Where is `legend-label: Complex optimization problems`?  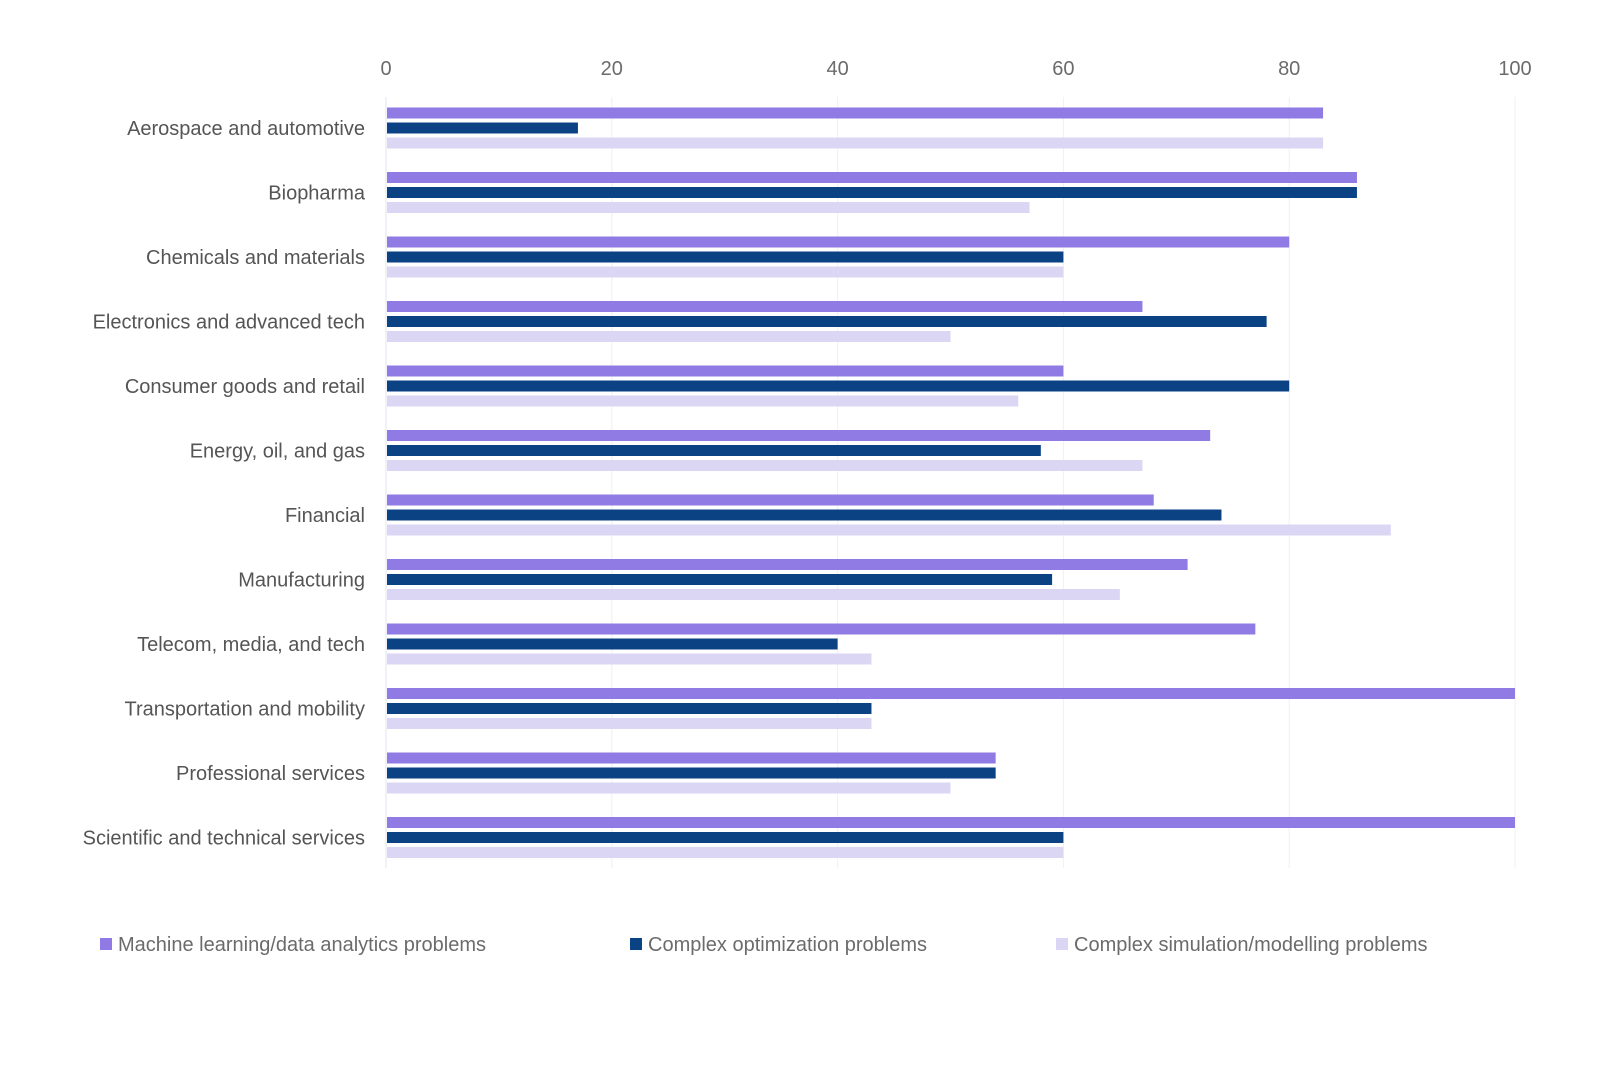 legend-label: Complex optimization problems is located at coordinates (787, 945).